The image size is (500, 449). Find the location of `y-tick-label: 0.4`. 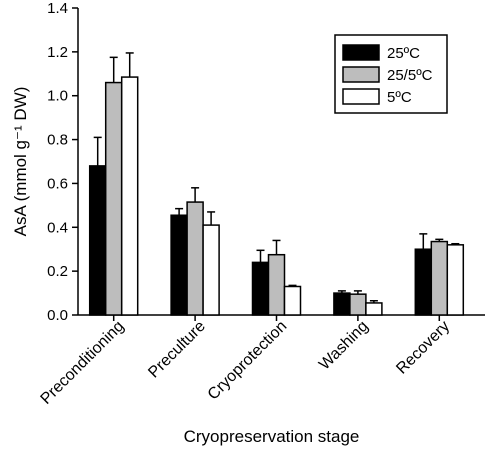

y-tick-label: 0.4 is located at coordinates (57, 227).